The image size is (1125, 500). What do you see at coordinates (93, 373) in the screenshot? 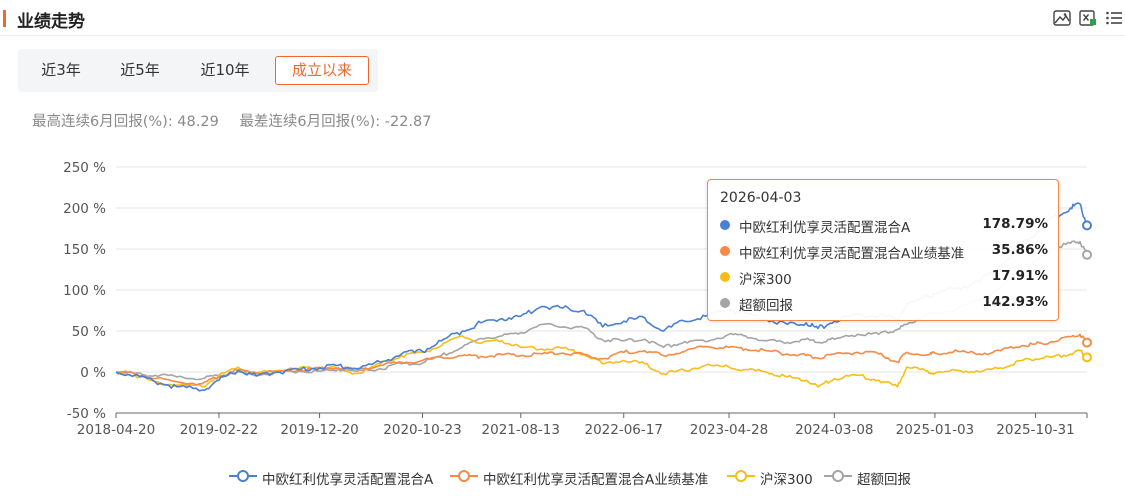
I see `y-tick-label: 0 %` at bounding box center [93, 373].